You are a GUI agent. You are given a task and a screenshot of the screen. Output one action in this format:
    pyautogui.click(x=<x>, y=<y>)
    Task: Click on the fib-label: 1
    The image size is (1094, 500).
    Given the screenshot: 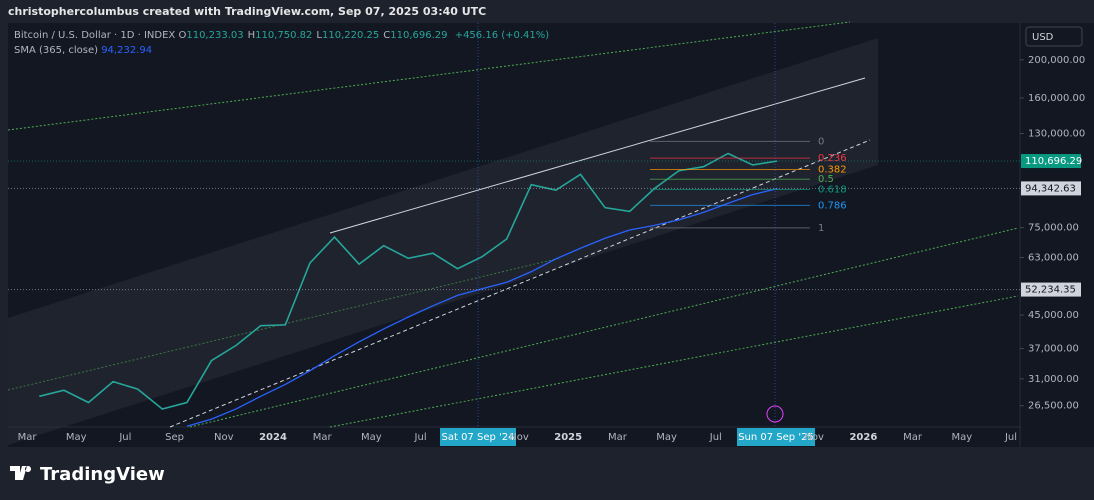 What is the action you would take?
    pyautogui.click(x=821, y=228)
    